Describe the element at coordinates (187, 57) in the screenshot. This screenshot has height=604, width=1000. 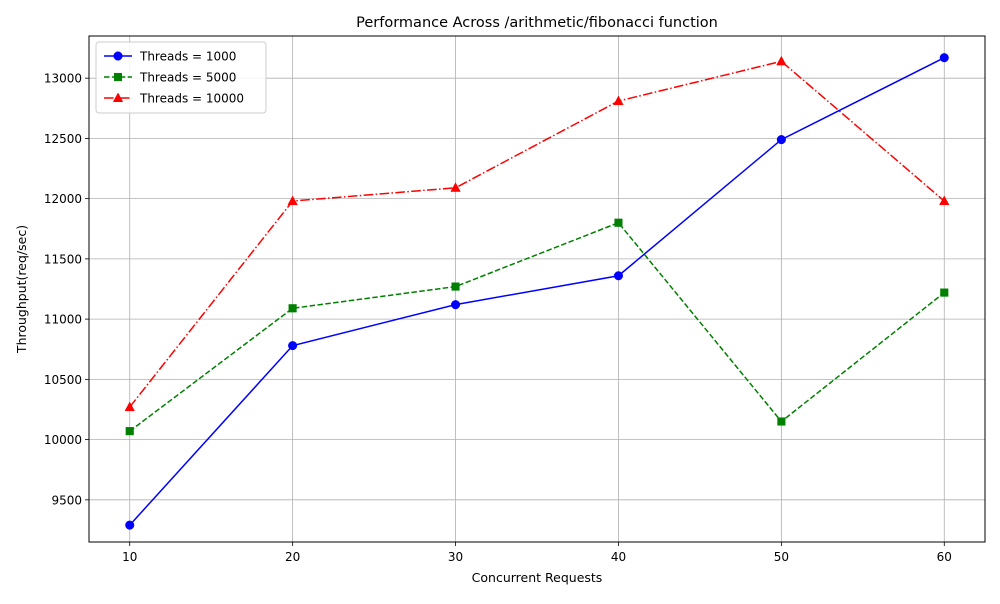
I see `legend-label: Threads = 1000` at that location.